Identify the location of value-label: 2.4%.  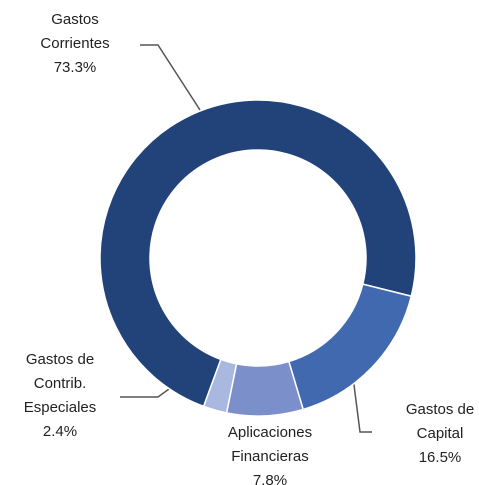
(60, 431).